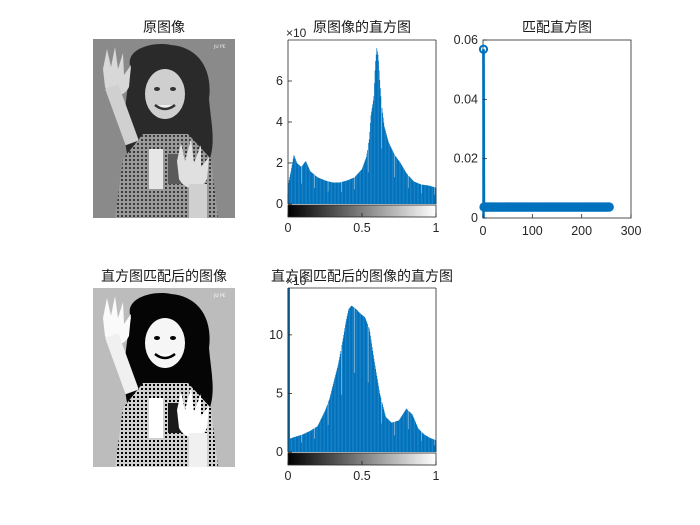 This screenshot has width=700, height=525. Describe the element at coordinates (219, 47) in the screenshot. I see `watermark-original: JU PE` at that location.